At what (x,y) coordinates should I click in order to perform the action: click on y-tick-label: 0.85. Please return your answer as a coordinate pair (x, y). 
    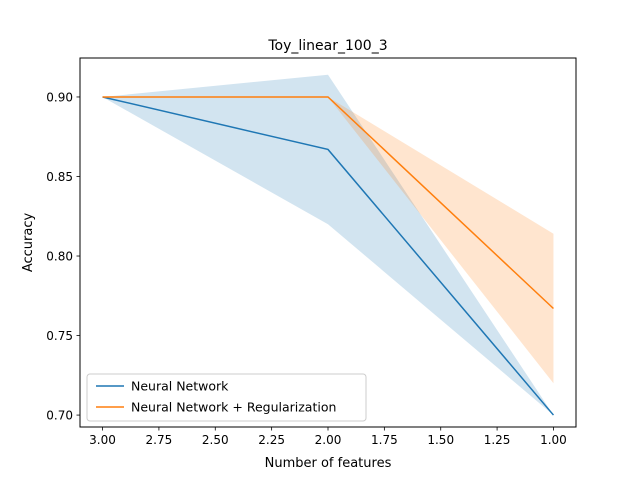
    Looking at the image, I should click on (59, 177).